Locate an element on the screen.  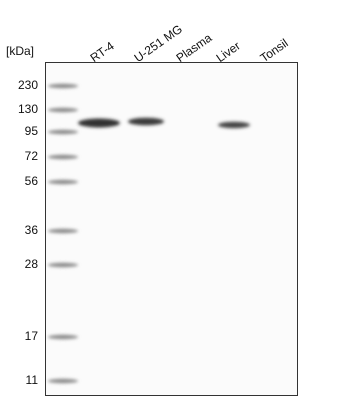
bands is located at coordinates (164, 123).